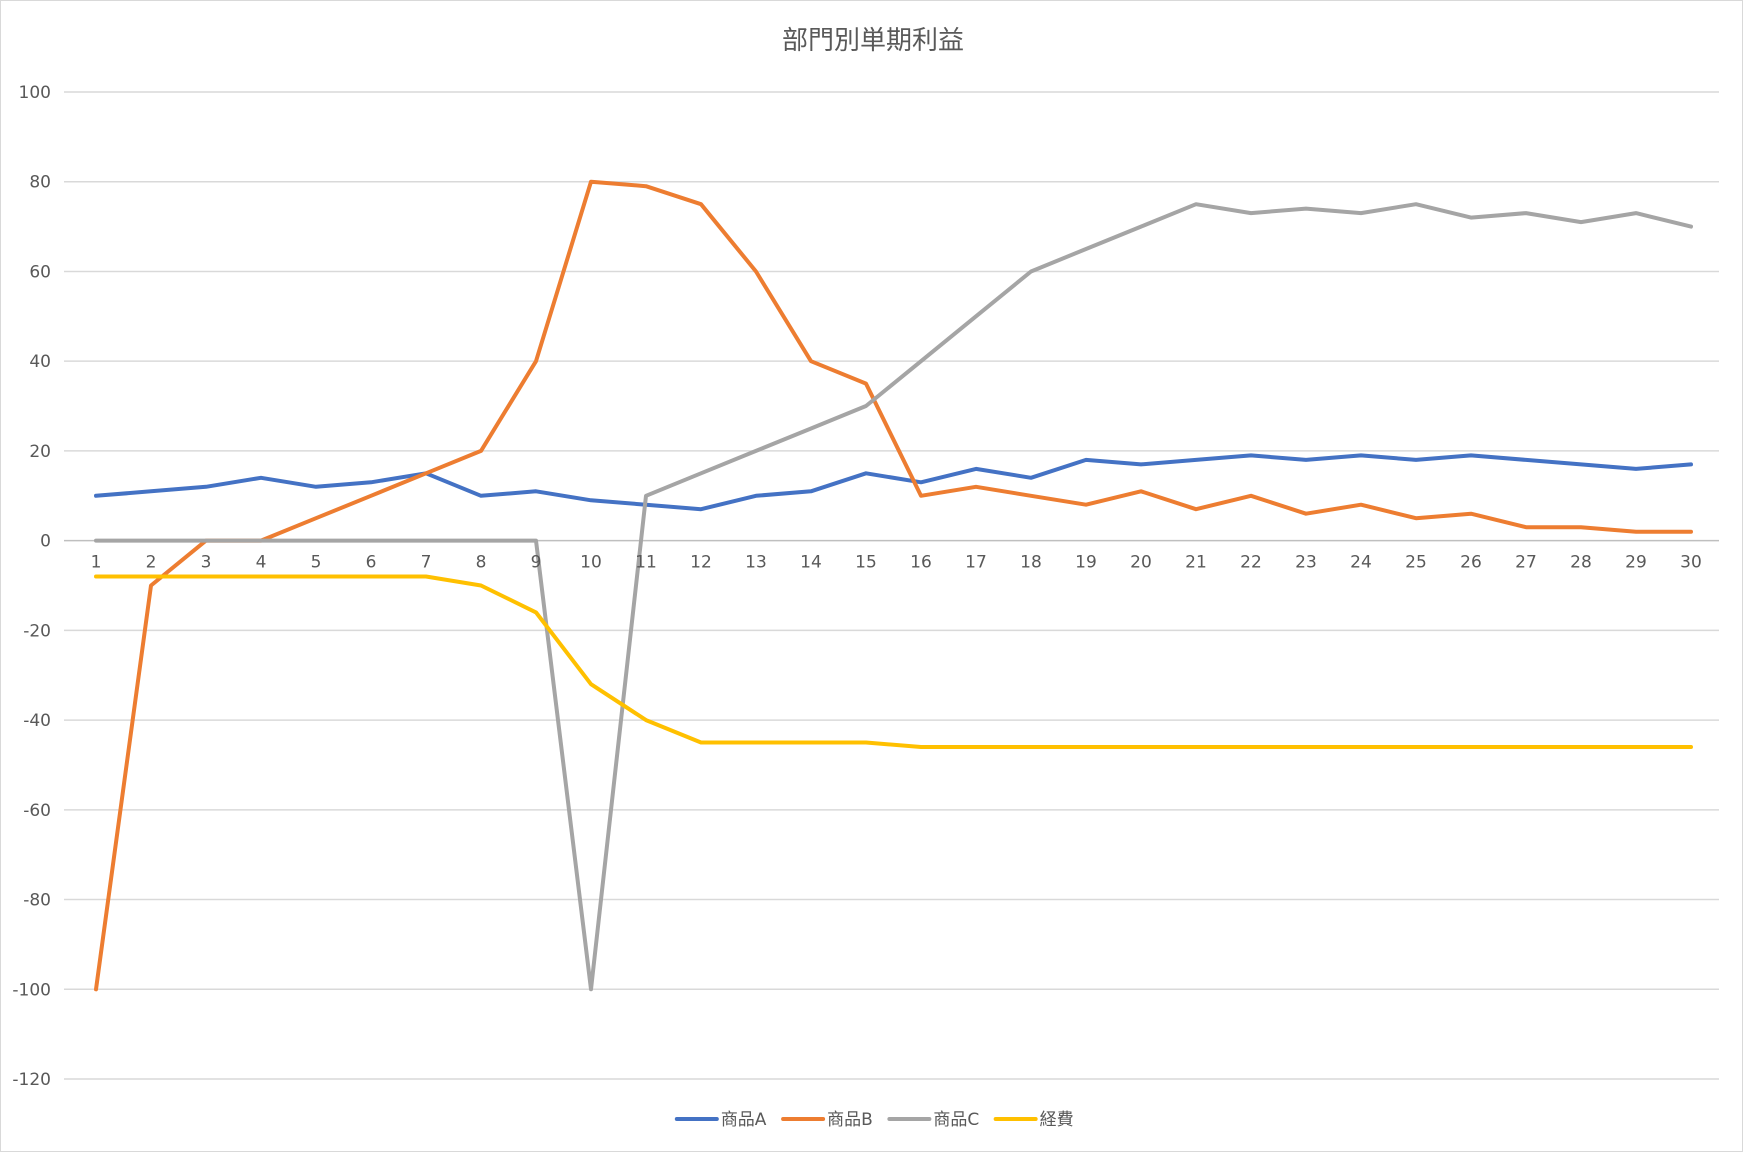 Image resolution: width=1743 pixels, height=1152 pixels. Describe the element at coordinates (1057, 1120) in the screenshot. I see `legend-label: 経費` at that location.